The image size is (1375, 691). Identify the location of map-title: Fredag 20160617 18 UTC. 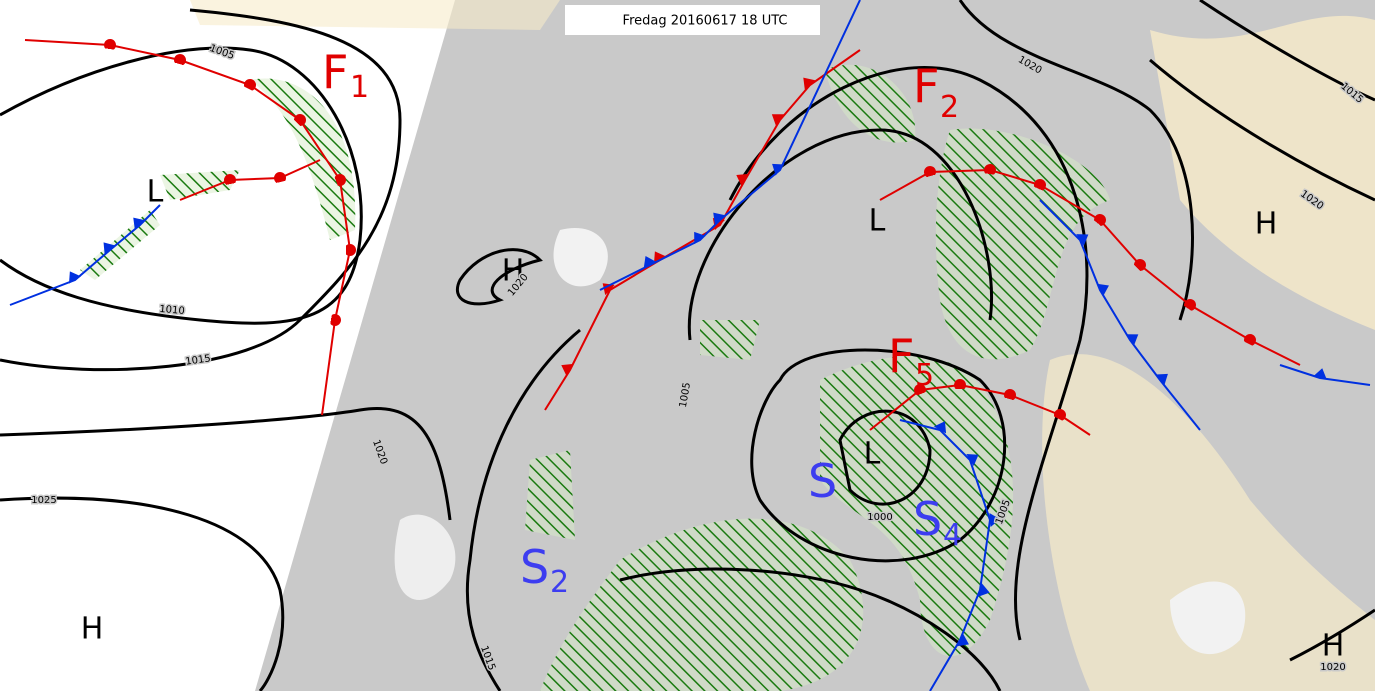
(705, 21).